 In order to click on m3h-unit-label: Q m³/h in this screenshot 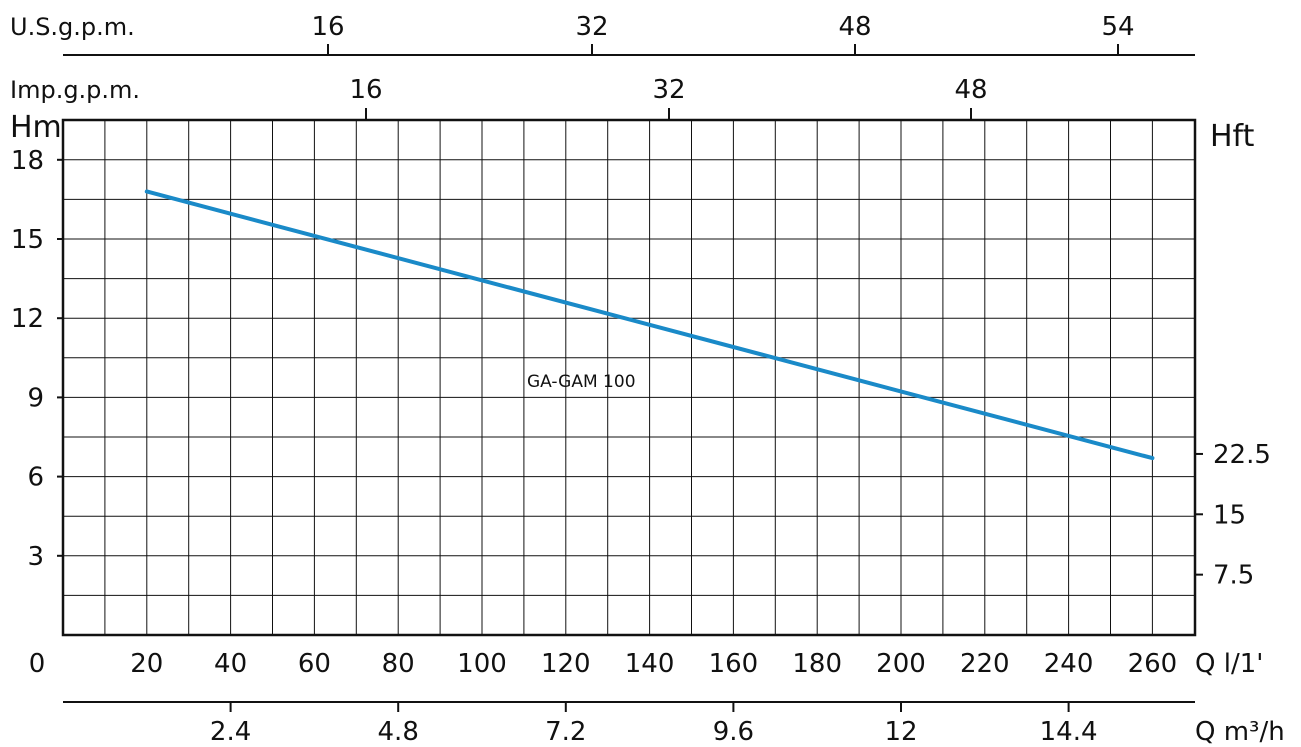, I will do `click(1240, 732)`.